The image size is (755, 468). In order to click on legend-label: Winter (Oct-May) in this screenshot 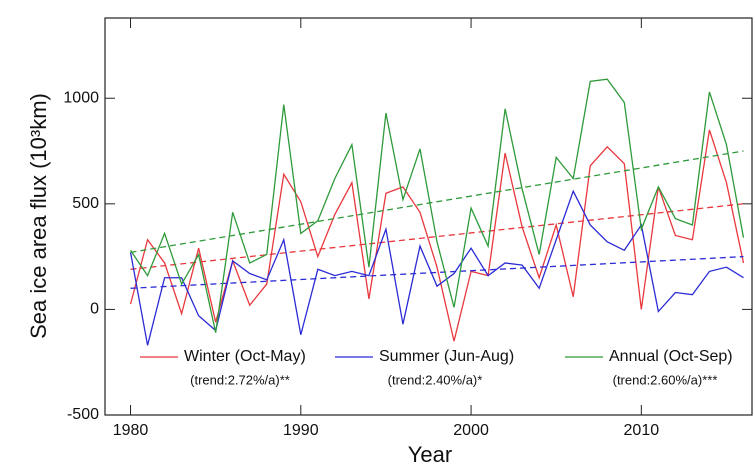, I will do `click(245, 356)`.